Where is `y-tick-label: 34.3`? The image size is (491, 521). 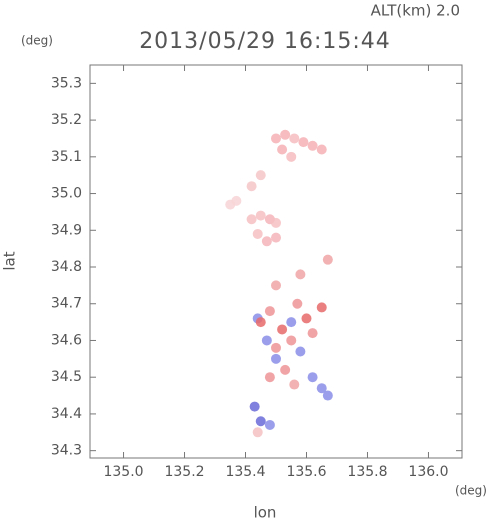
y-tick-label: 34.3 is located at coordinates (66, 451).